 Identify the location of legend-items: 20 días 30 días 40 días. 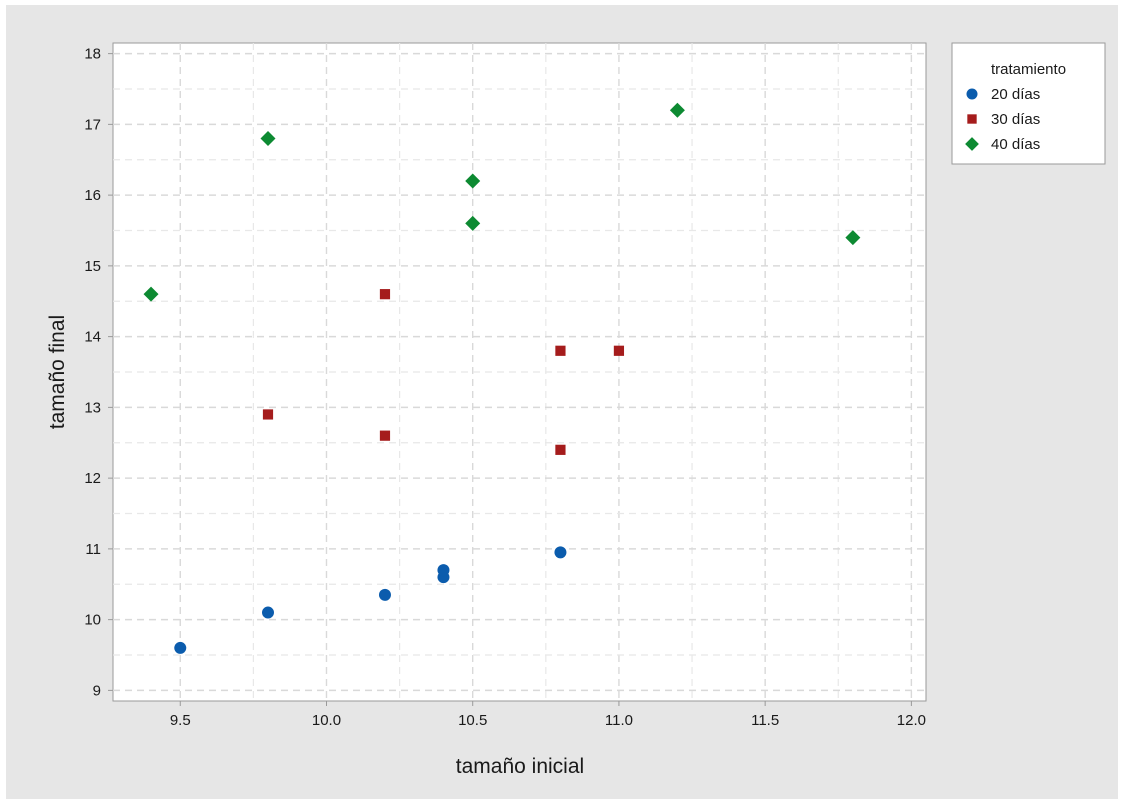
(1002, 119).